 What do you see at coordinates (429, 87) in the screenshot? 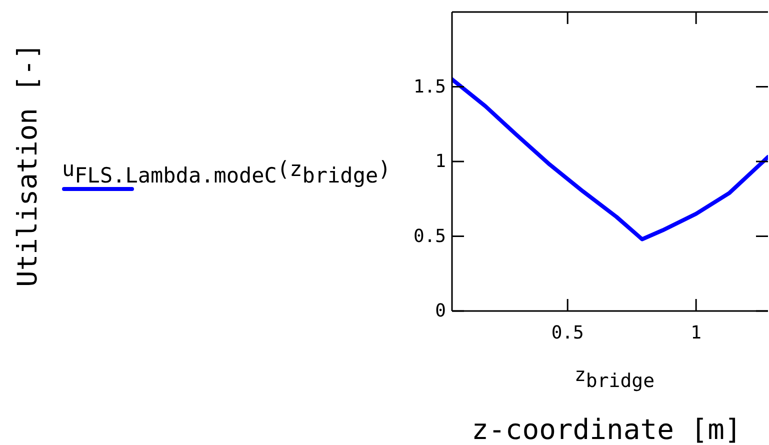
I see `y-tick-label: 1.5` at bounding box center [429, 87].